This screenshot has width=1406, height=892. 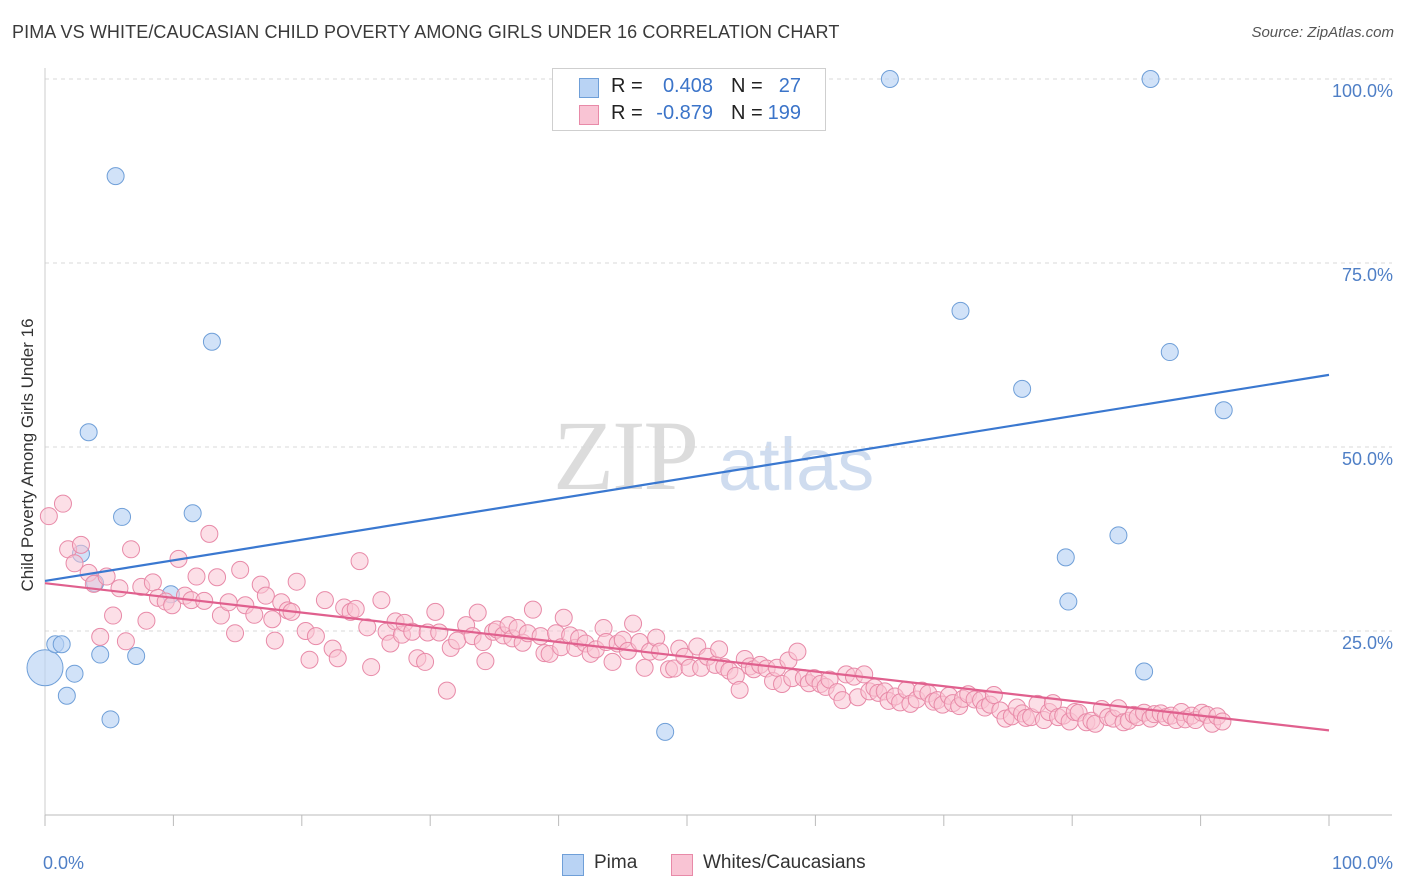 I want to click on watermark-atlas: atlas, so click(x=796, y=464).